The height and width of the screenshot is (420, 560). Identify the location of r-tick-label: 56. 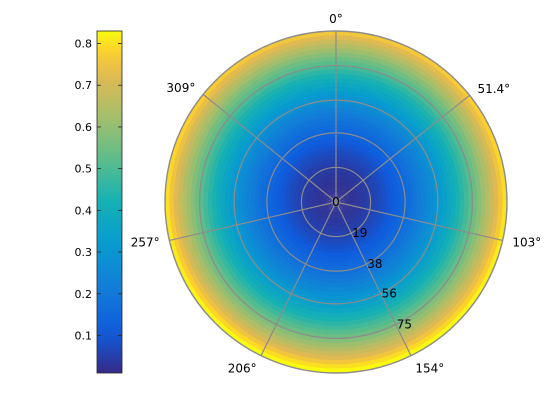
(389, 294).